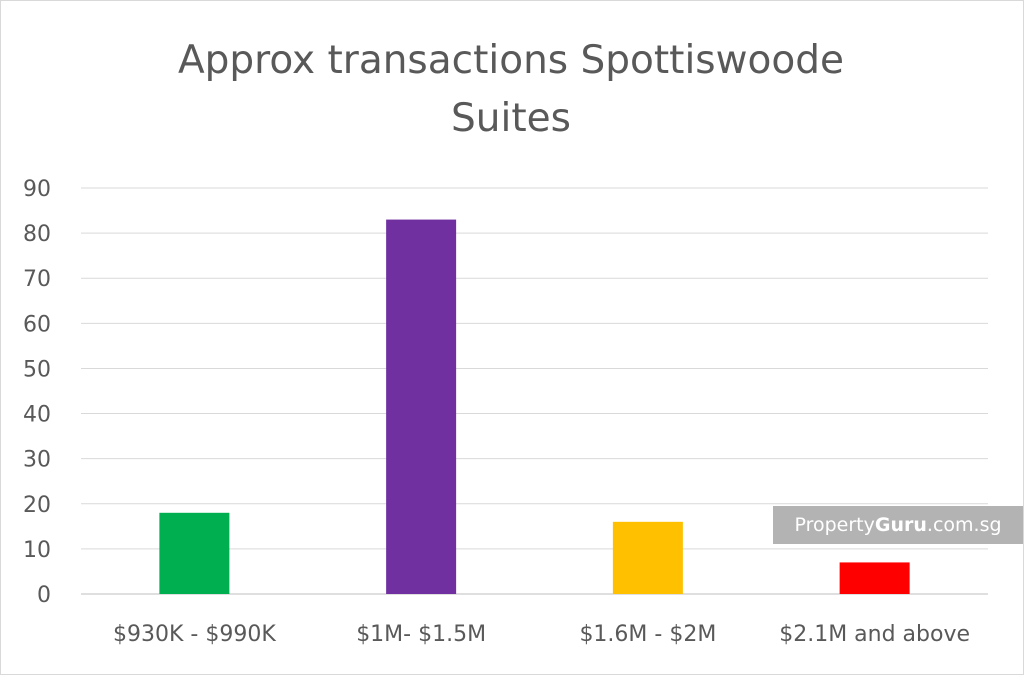  I want to click on y-tick-label: 70, so click(37, 279).